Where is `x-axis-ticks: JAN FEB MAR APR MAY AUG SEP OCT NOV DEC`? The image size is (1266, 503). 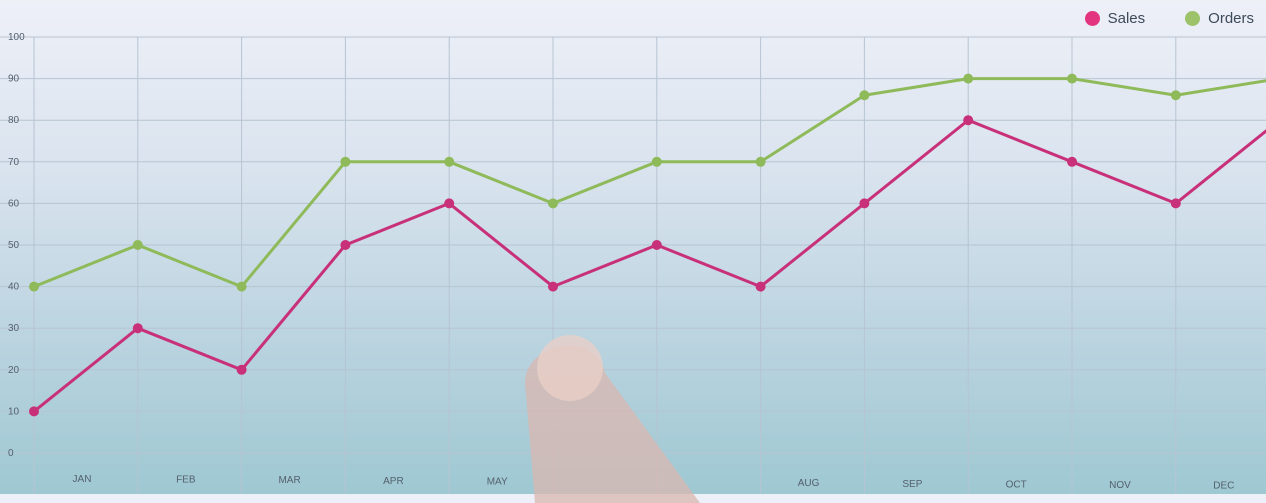 x-axis-ticks: JAN FEB MAR APR MAY AUG SEP OCT NOV DEC is located at coordinates (654, 483).